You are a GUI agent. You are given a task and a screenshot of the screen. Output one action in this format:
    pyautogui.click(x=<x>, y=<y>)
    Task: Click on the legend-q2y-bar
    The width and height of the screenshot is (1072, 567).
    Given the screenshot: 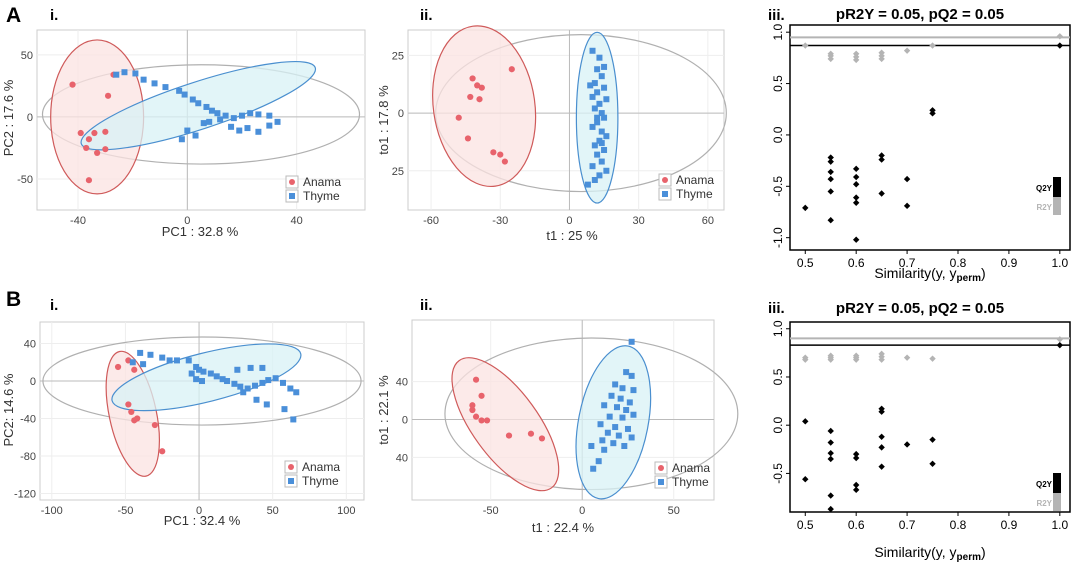 What is the action you would take?
    pyautogui.click(x=1057, y=483)
    